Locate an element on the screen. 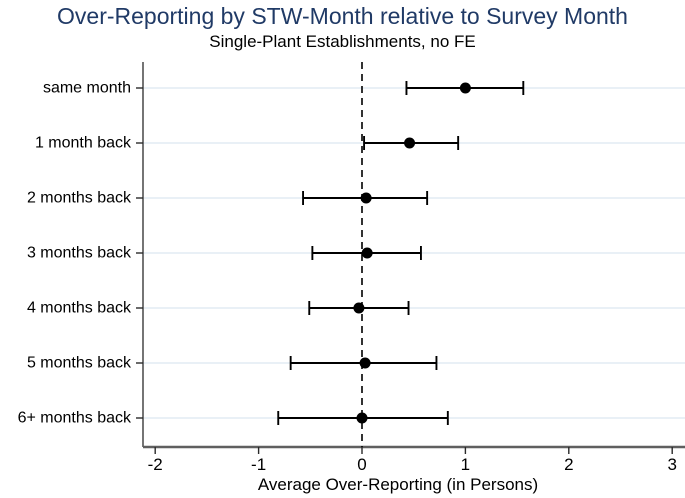  y-tick-label: 6+ months back is located at coordinates (75, 418).